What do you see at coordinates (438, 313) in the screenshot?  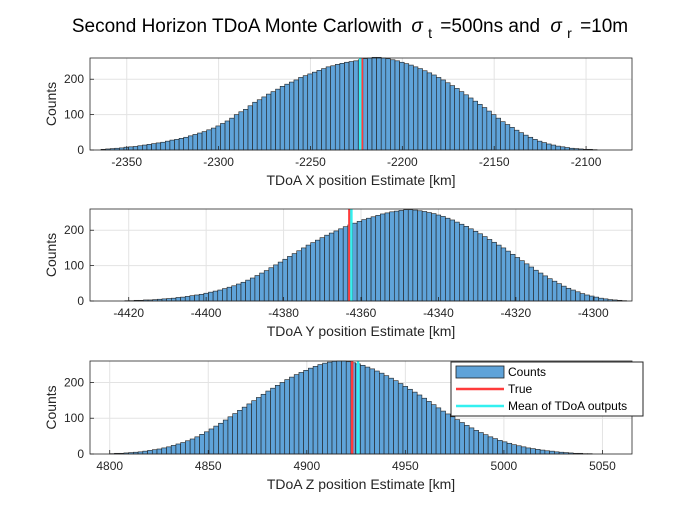 I see `x-tick-label-y-4: -4340` at bounding box center [438, 313].